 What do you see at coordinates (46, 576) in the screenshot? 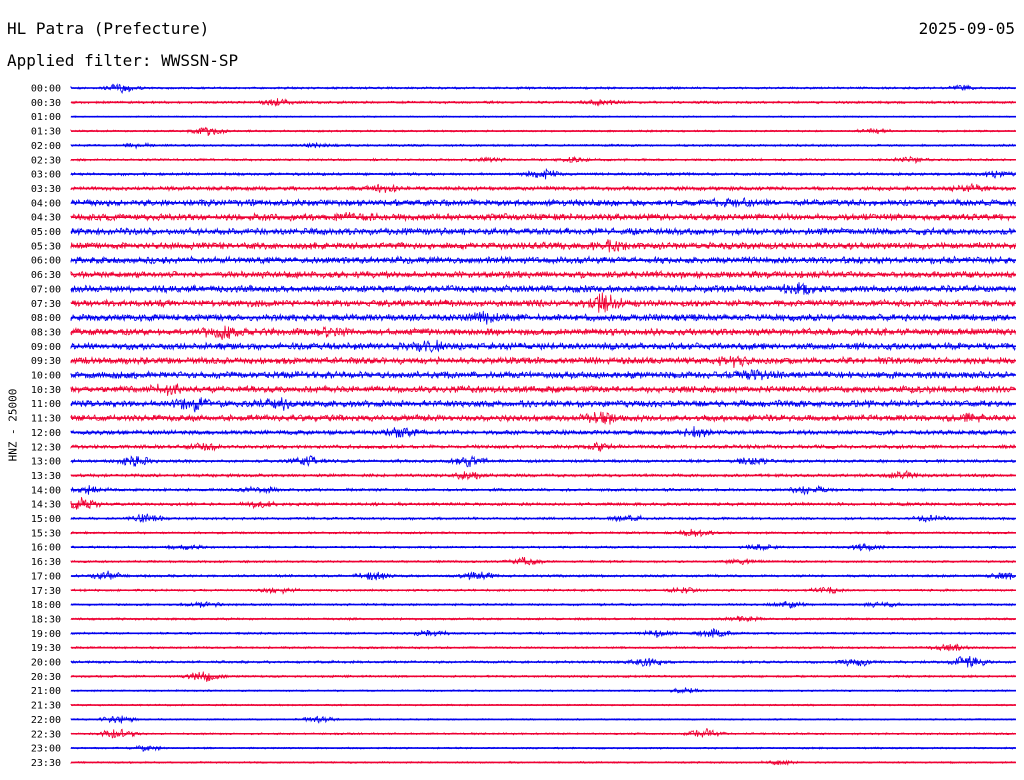
I see `tick-label: 17:00` at bounding box center [46, 576].